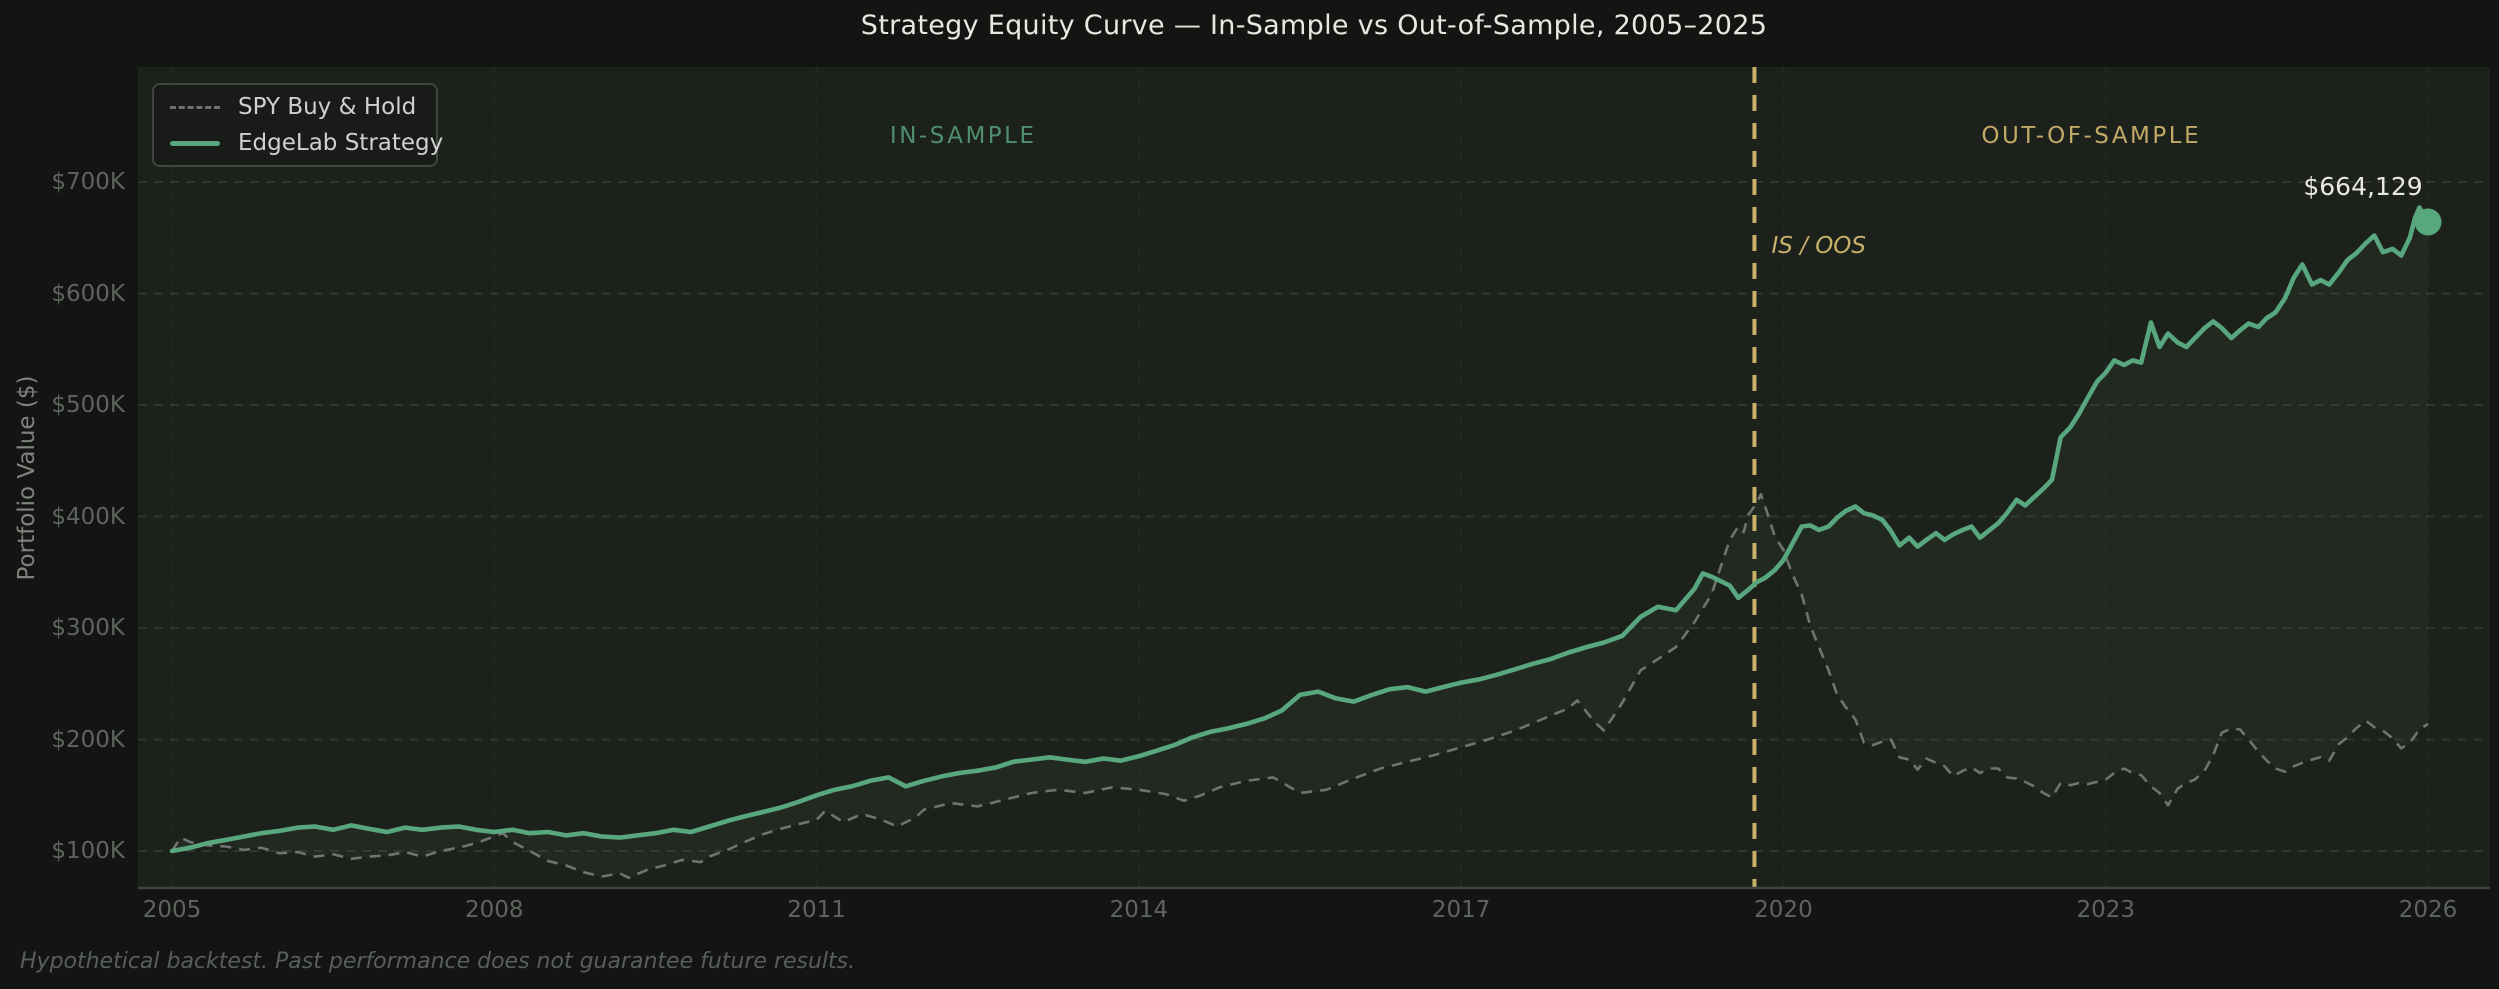 The height and width of the screenshot is (989, 2499). Describe the element at coordinates (816, 910) in the screenshot. I see `x-tick-label: 2011` at that location.